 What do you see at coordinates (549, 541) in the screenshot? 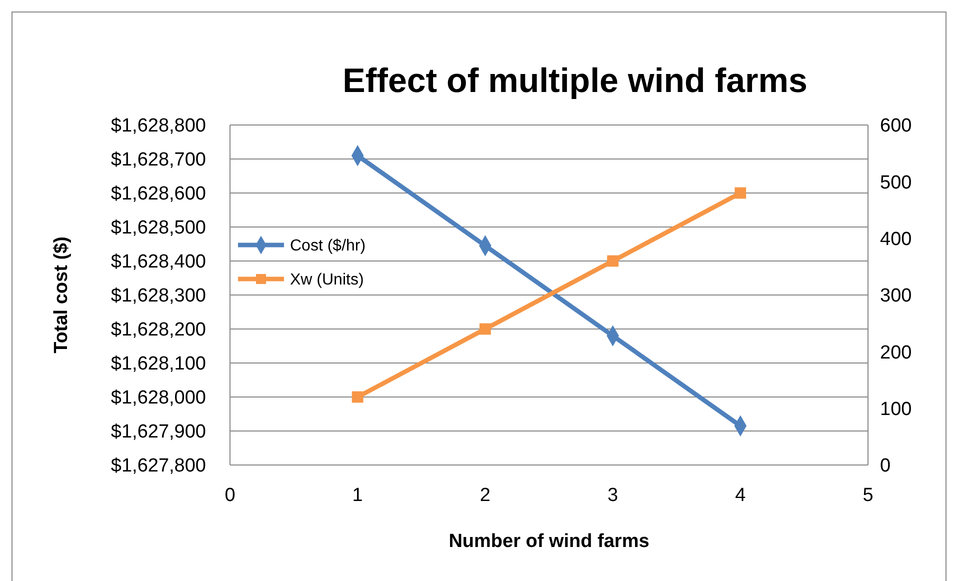
I see `x-axis-title: Number of wind farms` at bounding box center [549, 541].